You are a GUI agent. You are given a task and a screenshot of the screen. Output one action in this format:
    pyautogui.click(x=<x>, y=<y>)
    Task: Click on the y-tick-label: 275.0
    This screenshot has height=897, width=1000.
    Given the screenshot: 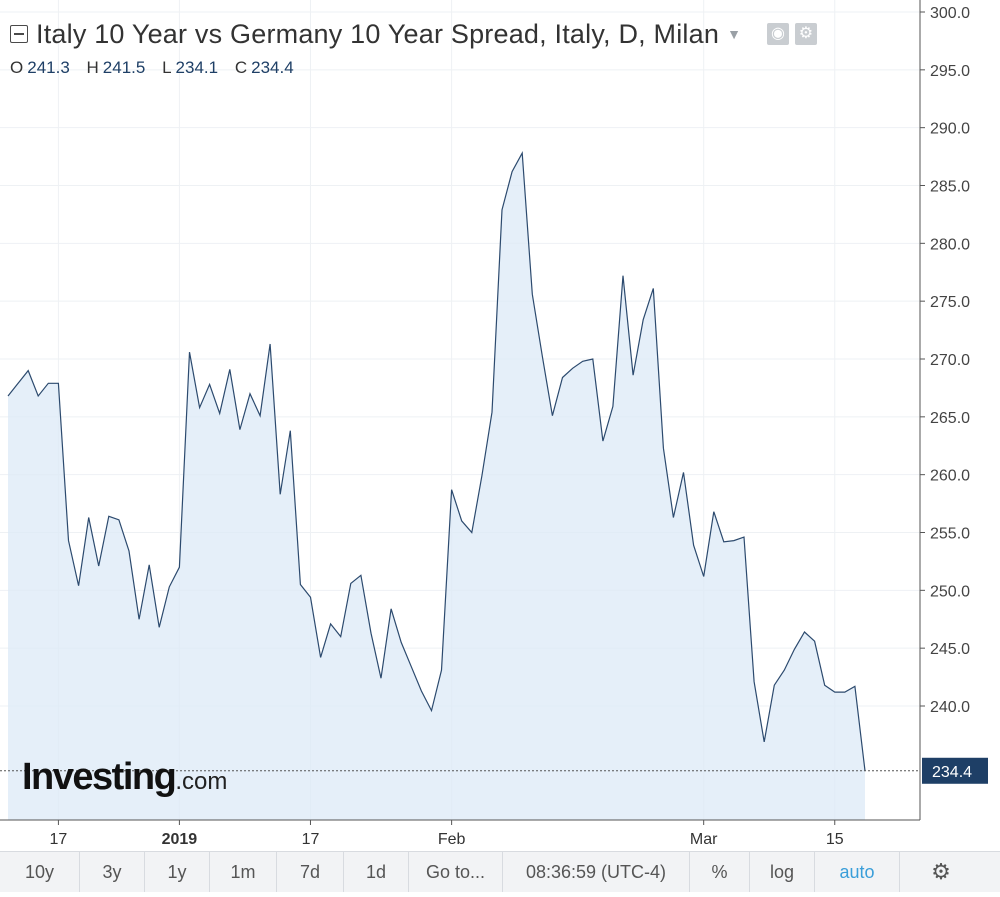 What is the action you would take?
    pyautogui.click(x=950, y=302)
    